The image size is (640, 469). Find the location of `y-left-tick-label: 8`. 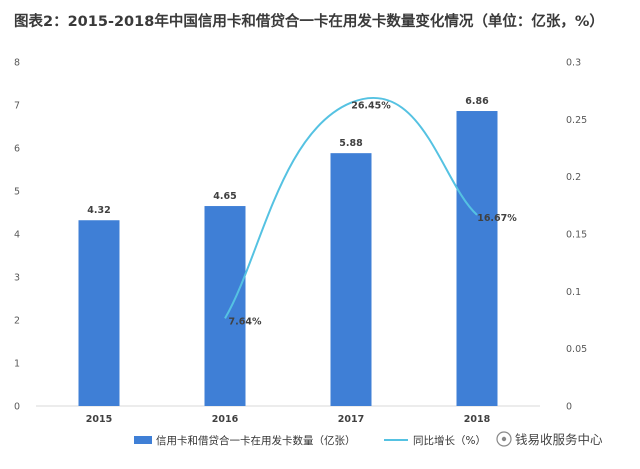

y-left-tick-label: 8 is located at coordinates (17, 63).